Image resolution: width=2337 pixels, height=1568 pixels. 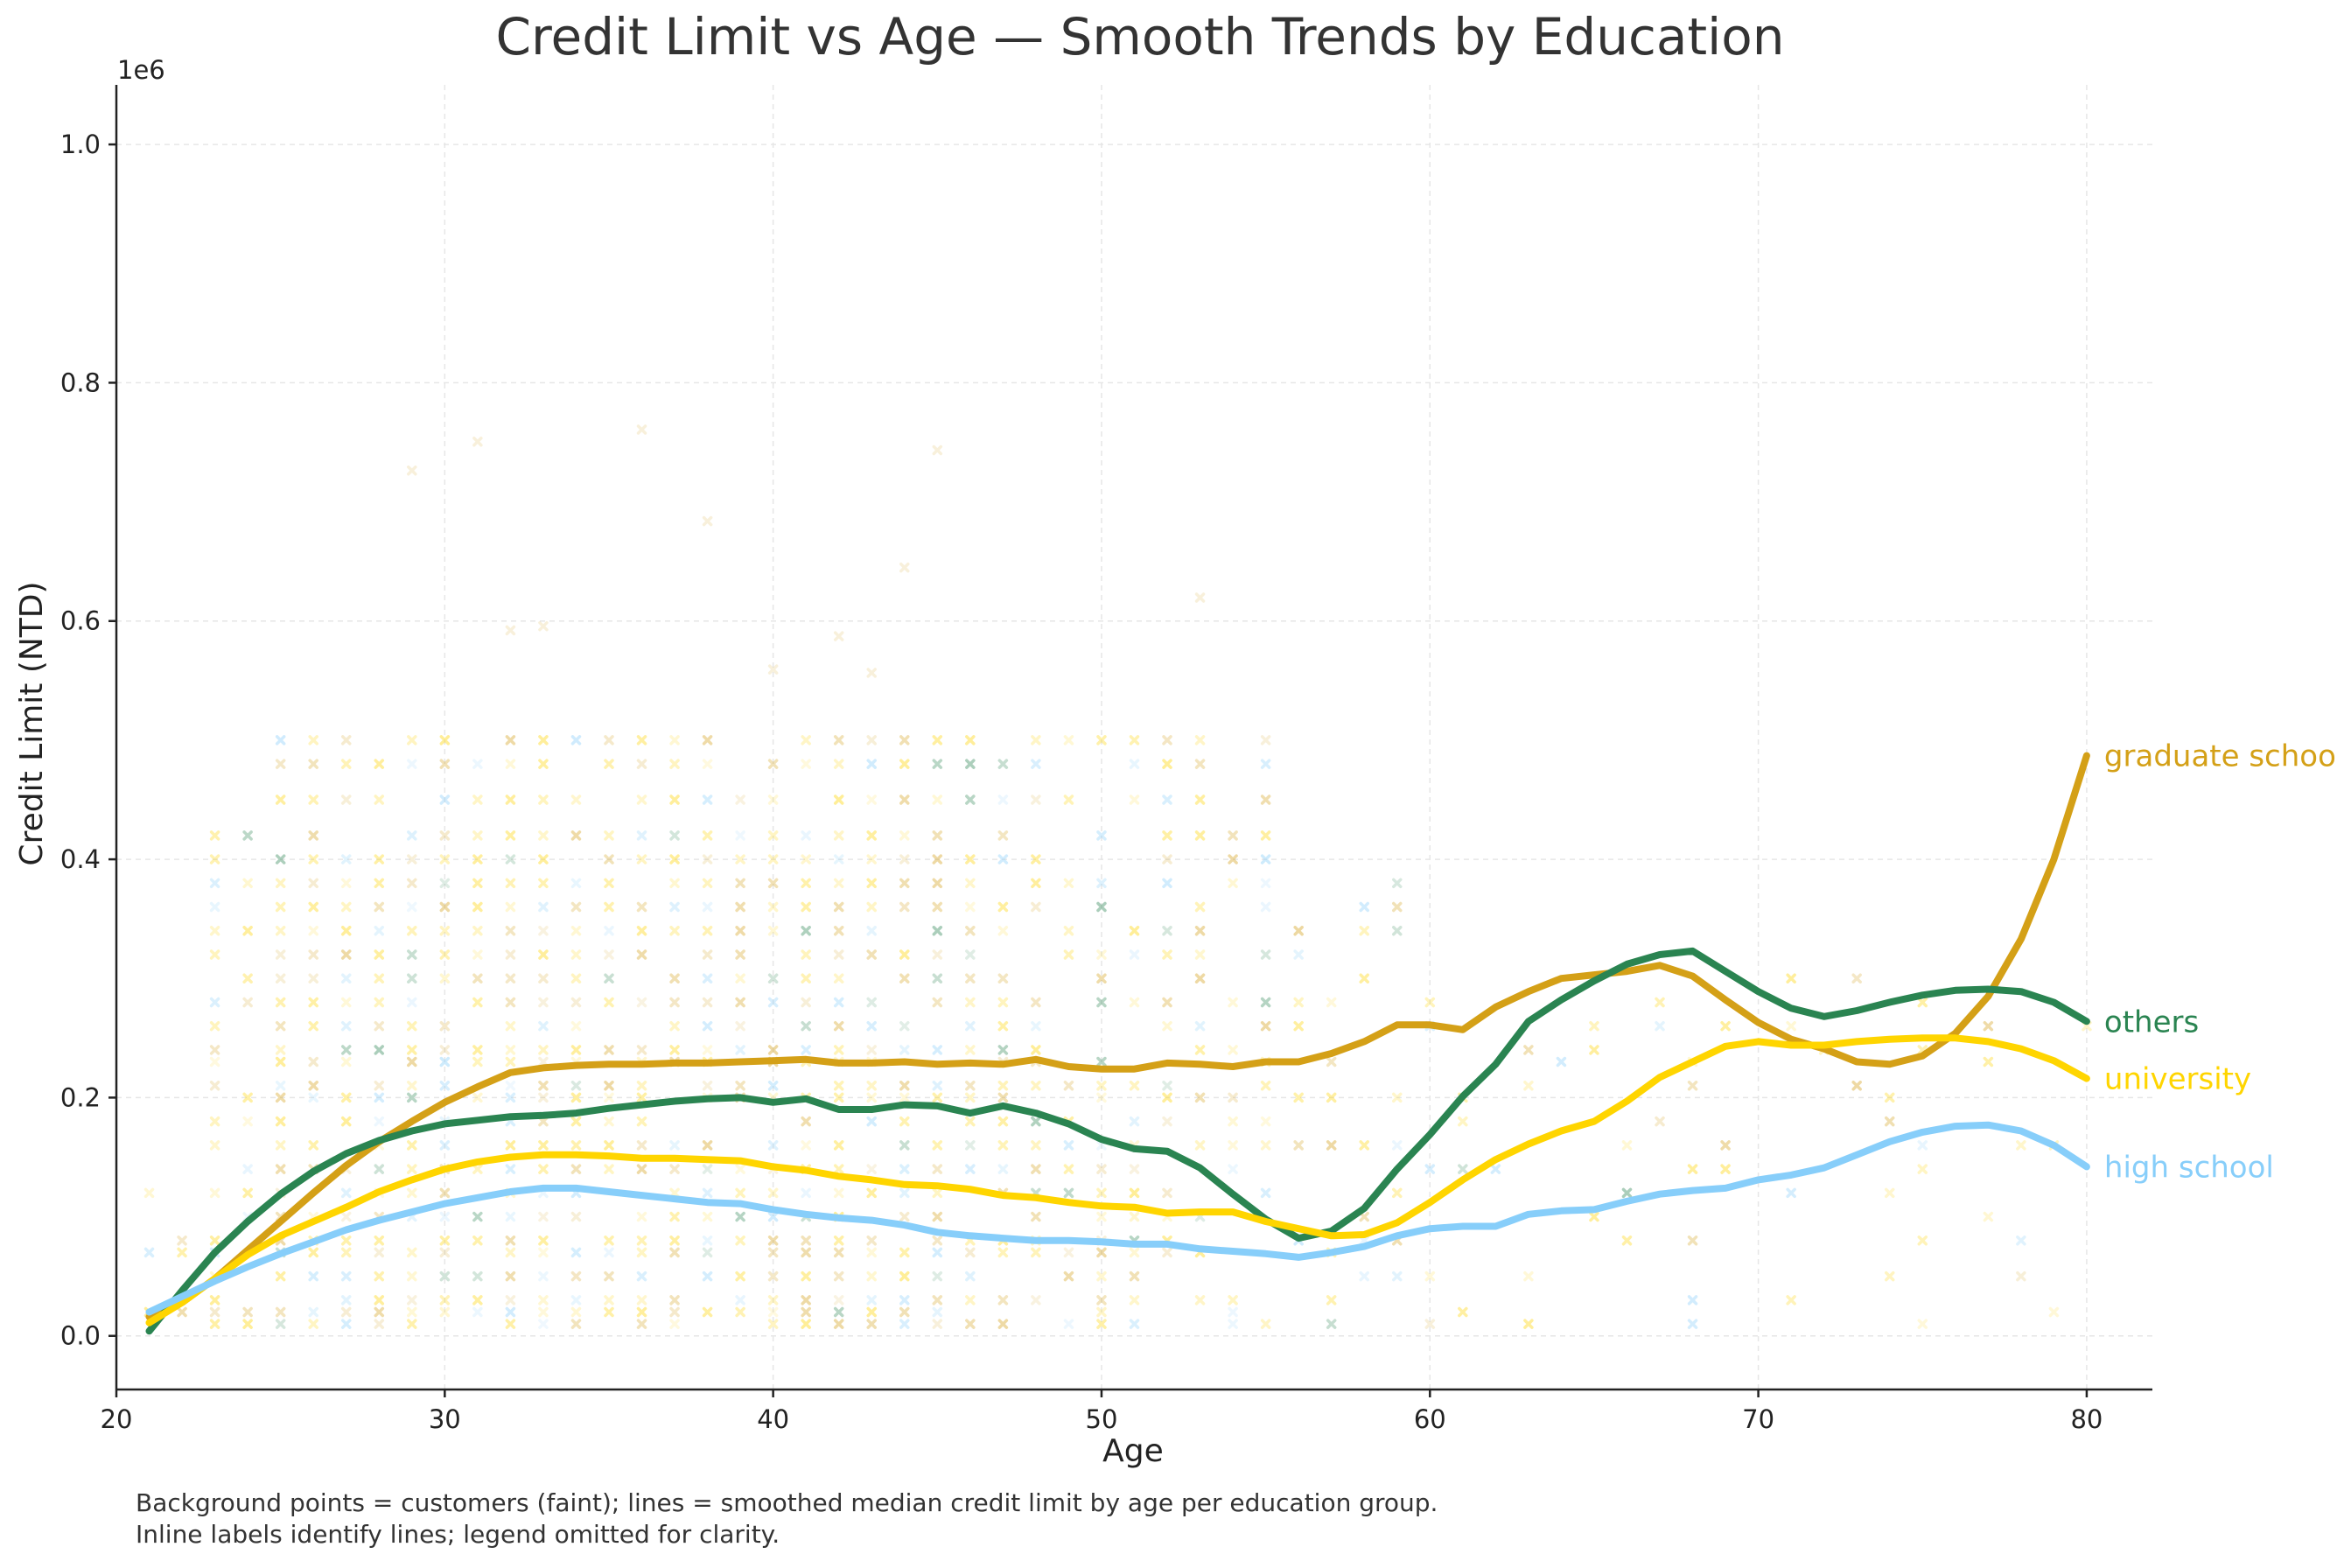 I want to click on x-axis-title: Age, so click(x=1133, y=1451).